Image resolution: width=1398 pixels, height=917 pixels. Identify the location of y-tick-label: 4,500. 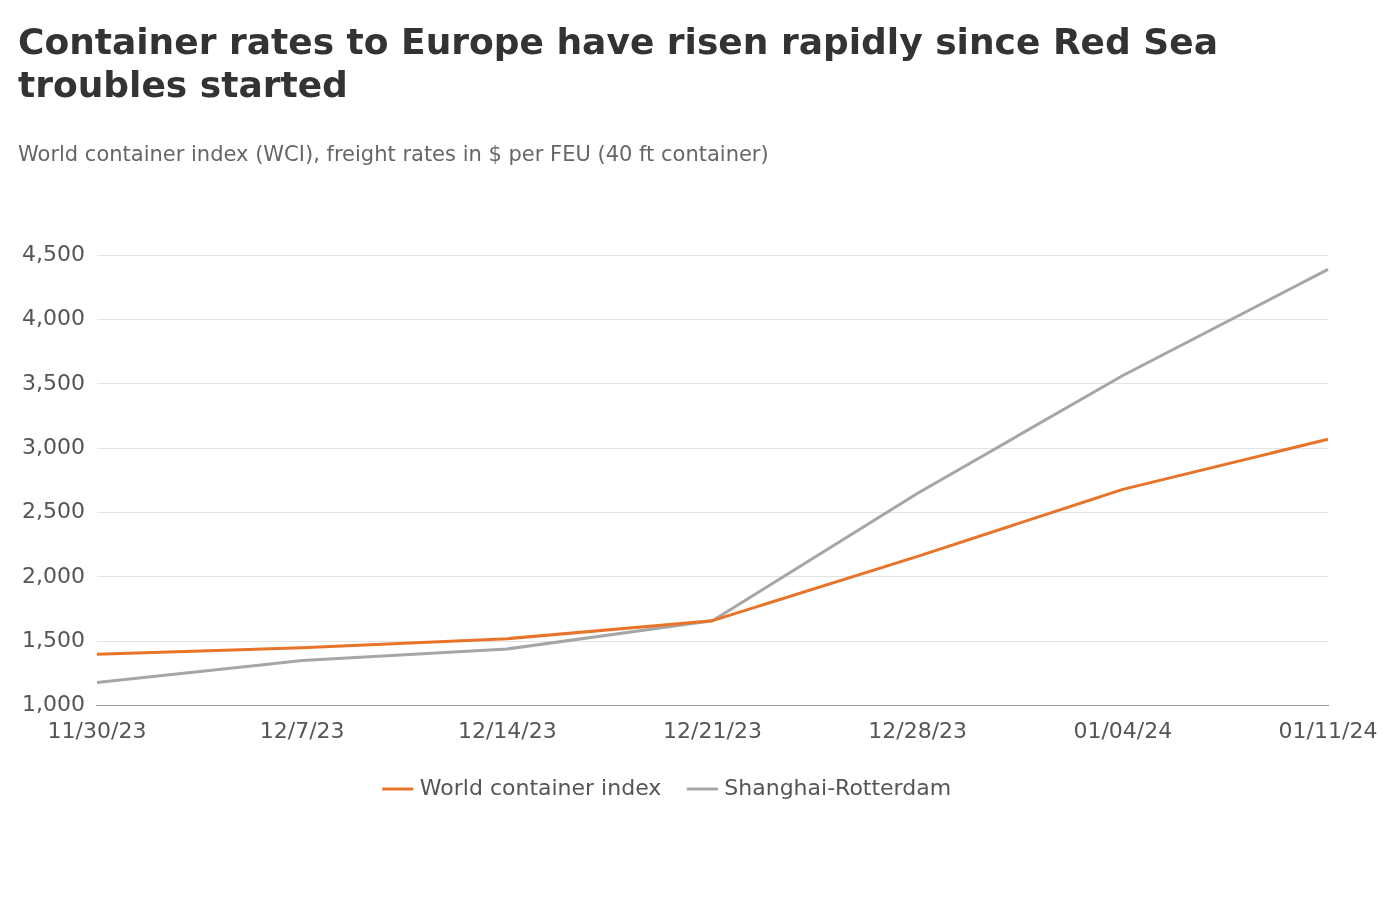
(53, 253).